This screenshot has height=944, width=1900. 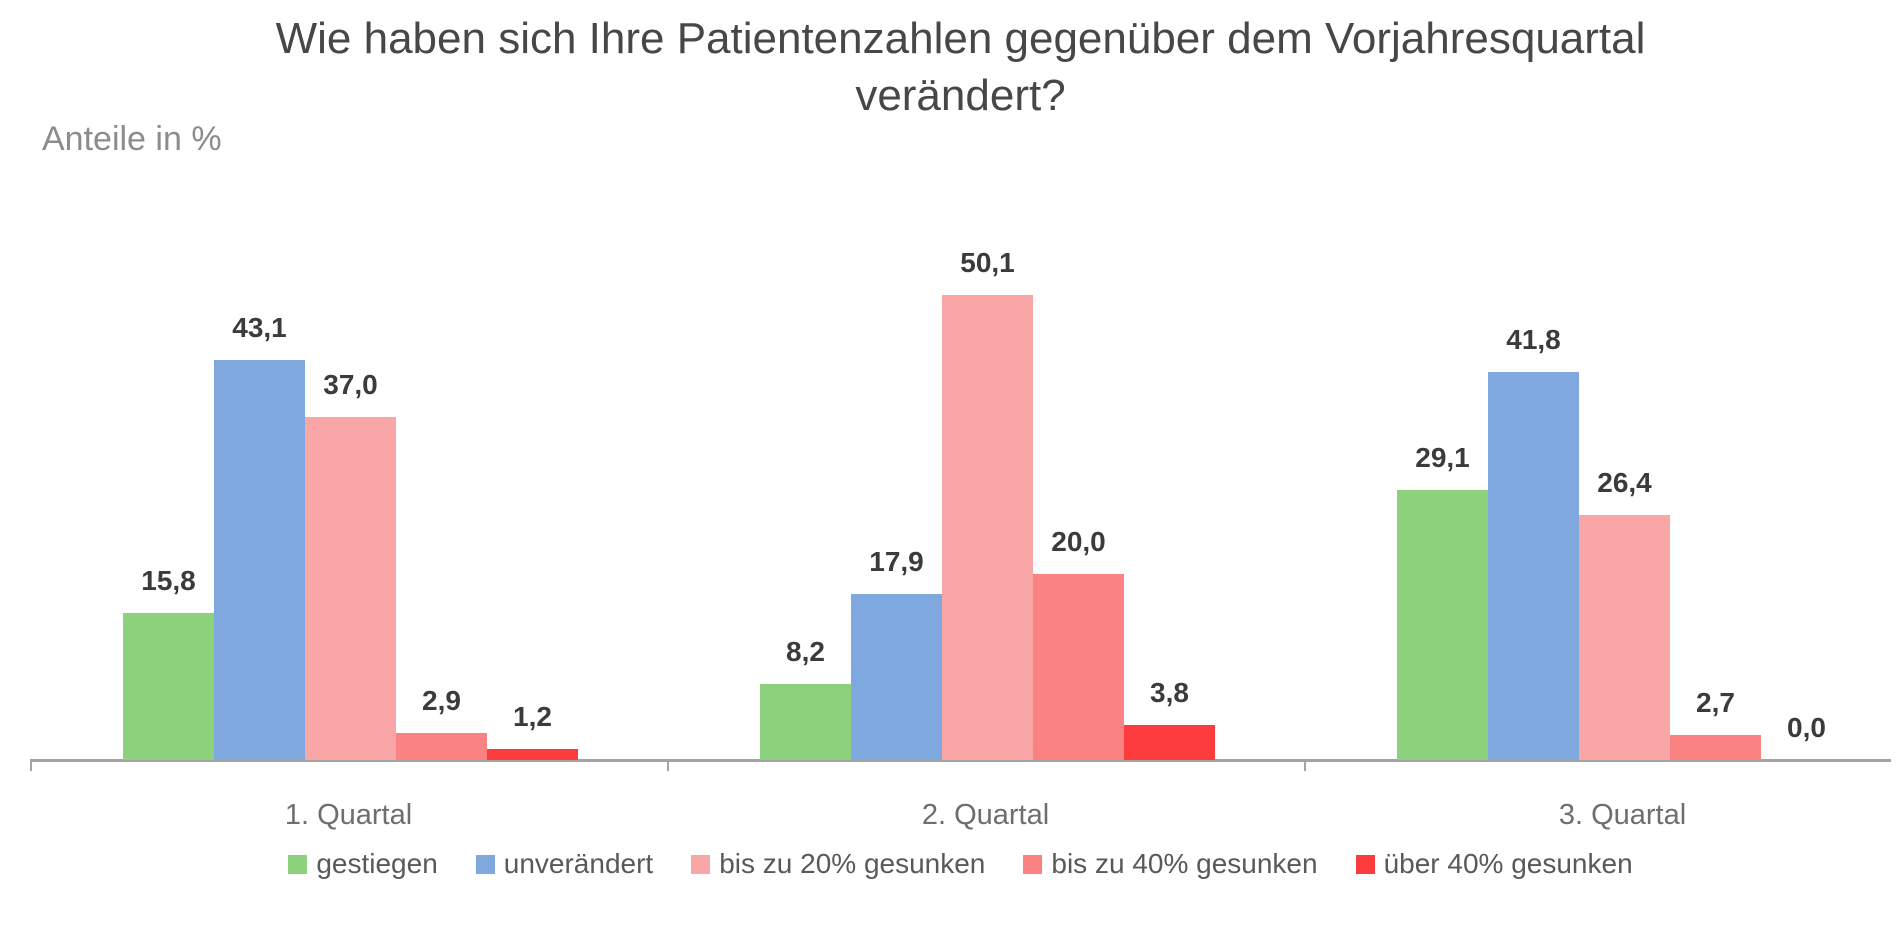 I want to click on bar-value-label: 50,1, so click(x=987, y=262).